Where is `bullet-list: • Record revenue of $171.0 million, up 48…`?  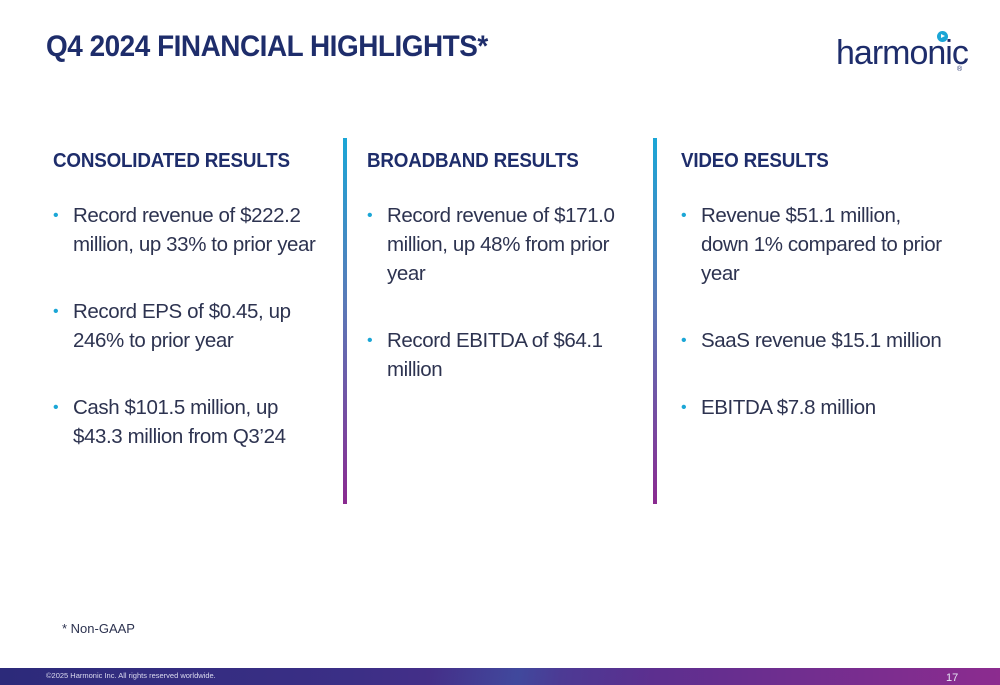
bullet-list: • Record revenue of $171.0 million, up 48… is located at coordinates (502, 292).